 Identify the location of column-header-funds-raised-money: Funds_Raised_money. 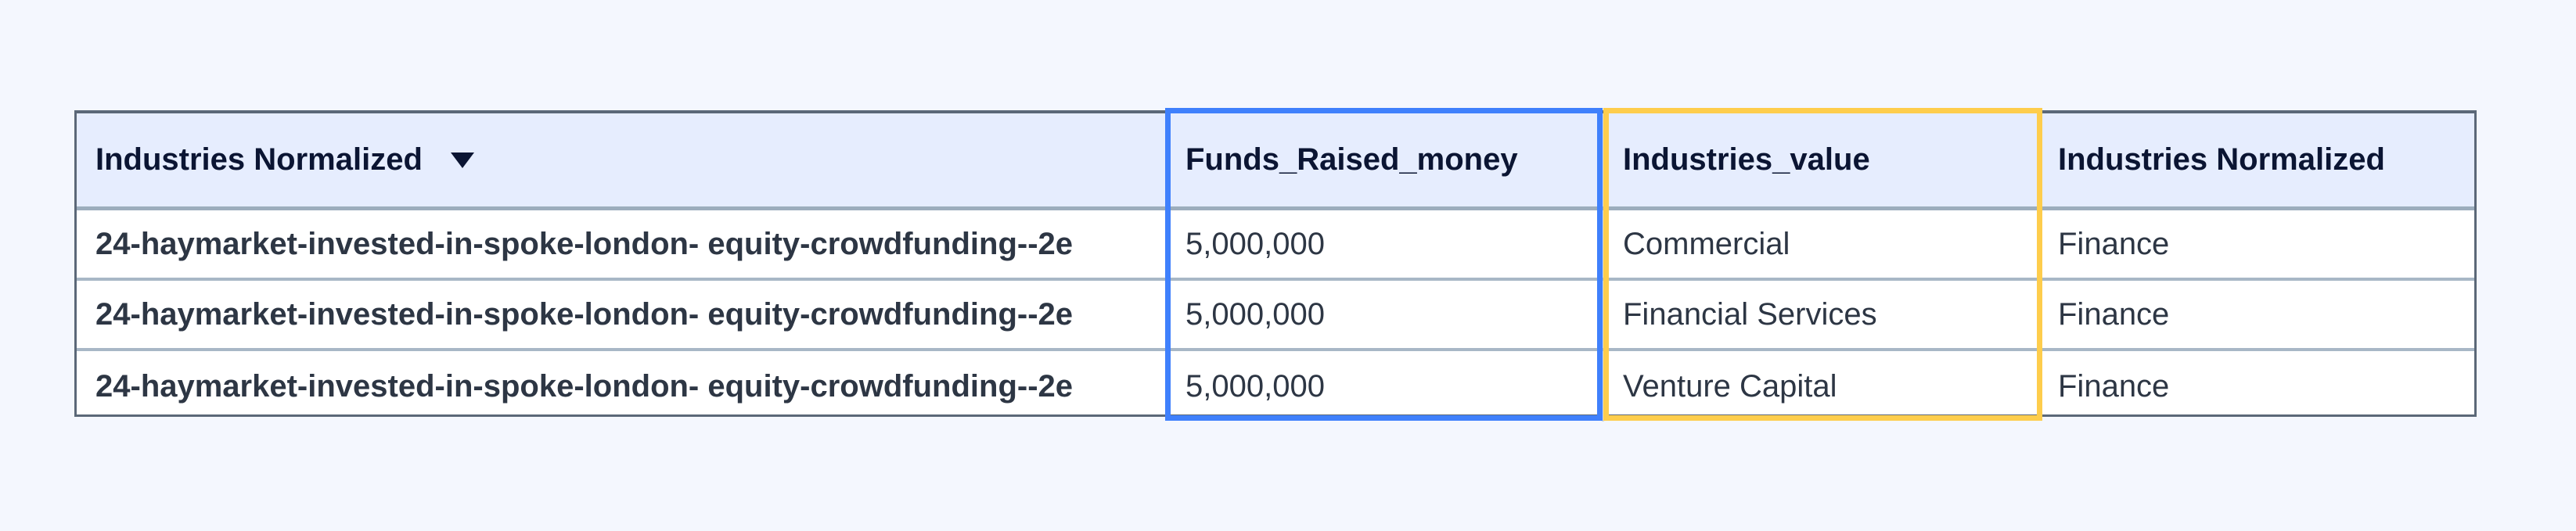
(1384, 159).